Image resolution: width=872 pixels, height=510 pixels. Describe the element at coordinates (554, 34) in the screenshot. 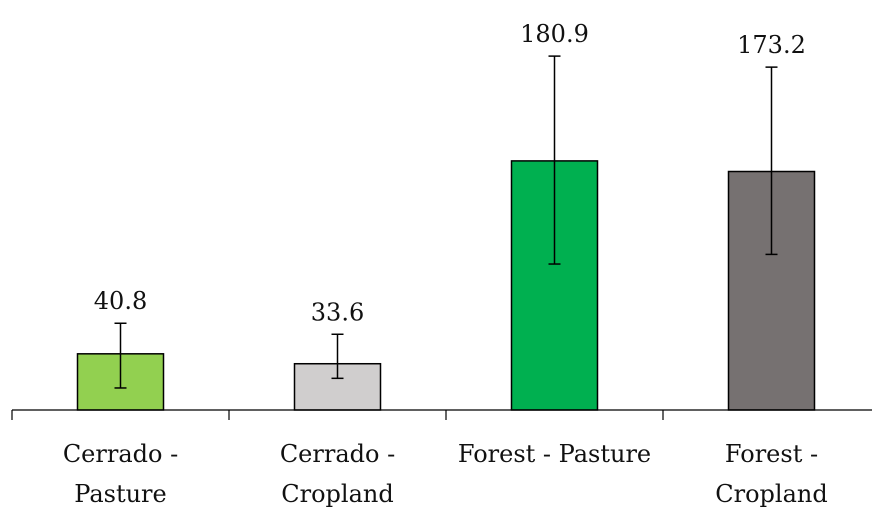

I see `data-label-2: 180.9` at that location.